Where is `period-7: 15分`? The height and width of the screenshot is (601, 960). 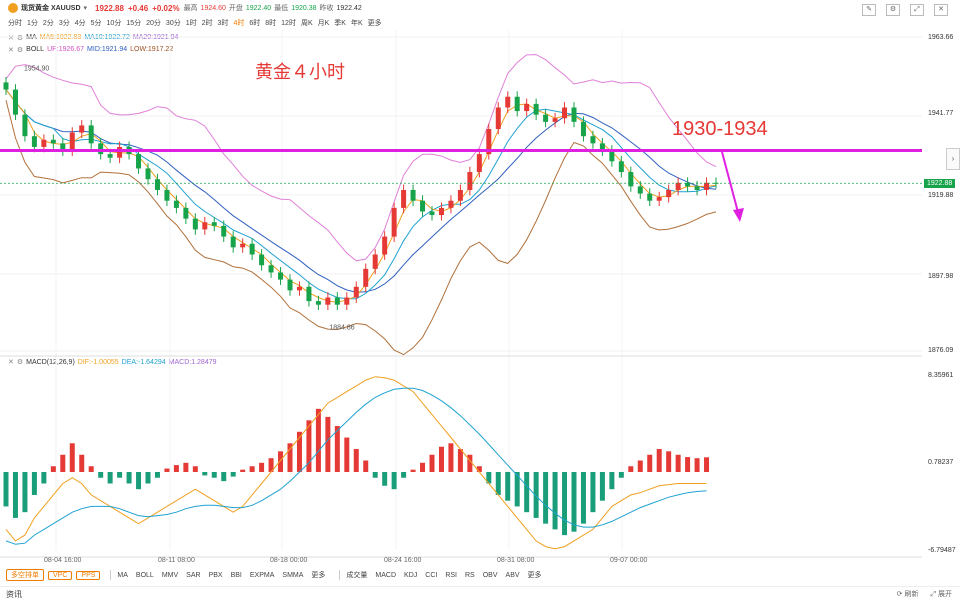
period-7: 15分 is located at coordinates (134, 23).